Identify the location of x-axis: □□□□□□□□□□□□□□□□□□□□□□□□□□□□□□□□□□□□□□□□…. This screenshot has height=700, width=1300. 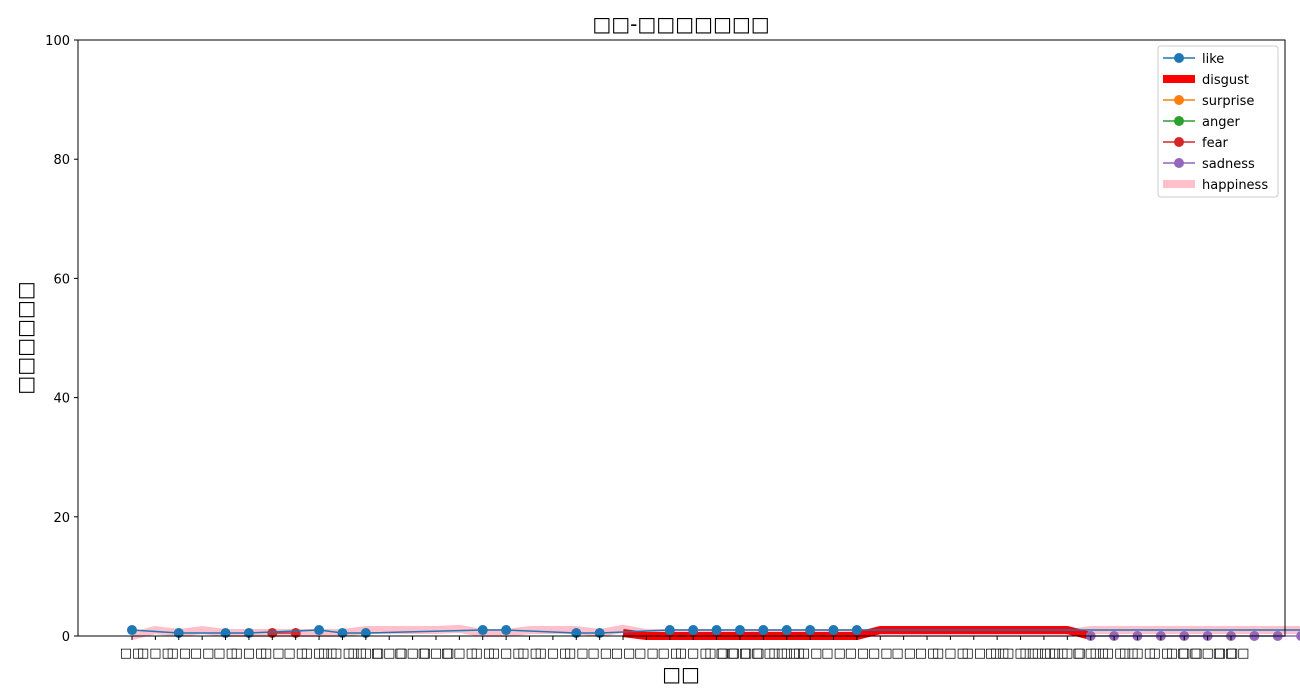
(685, 648).